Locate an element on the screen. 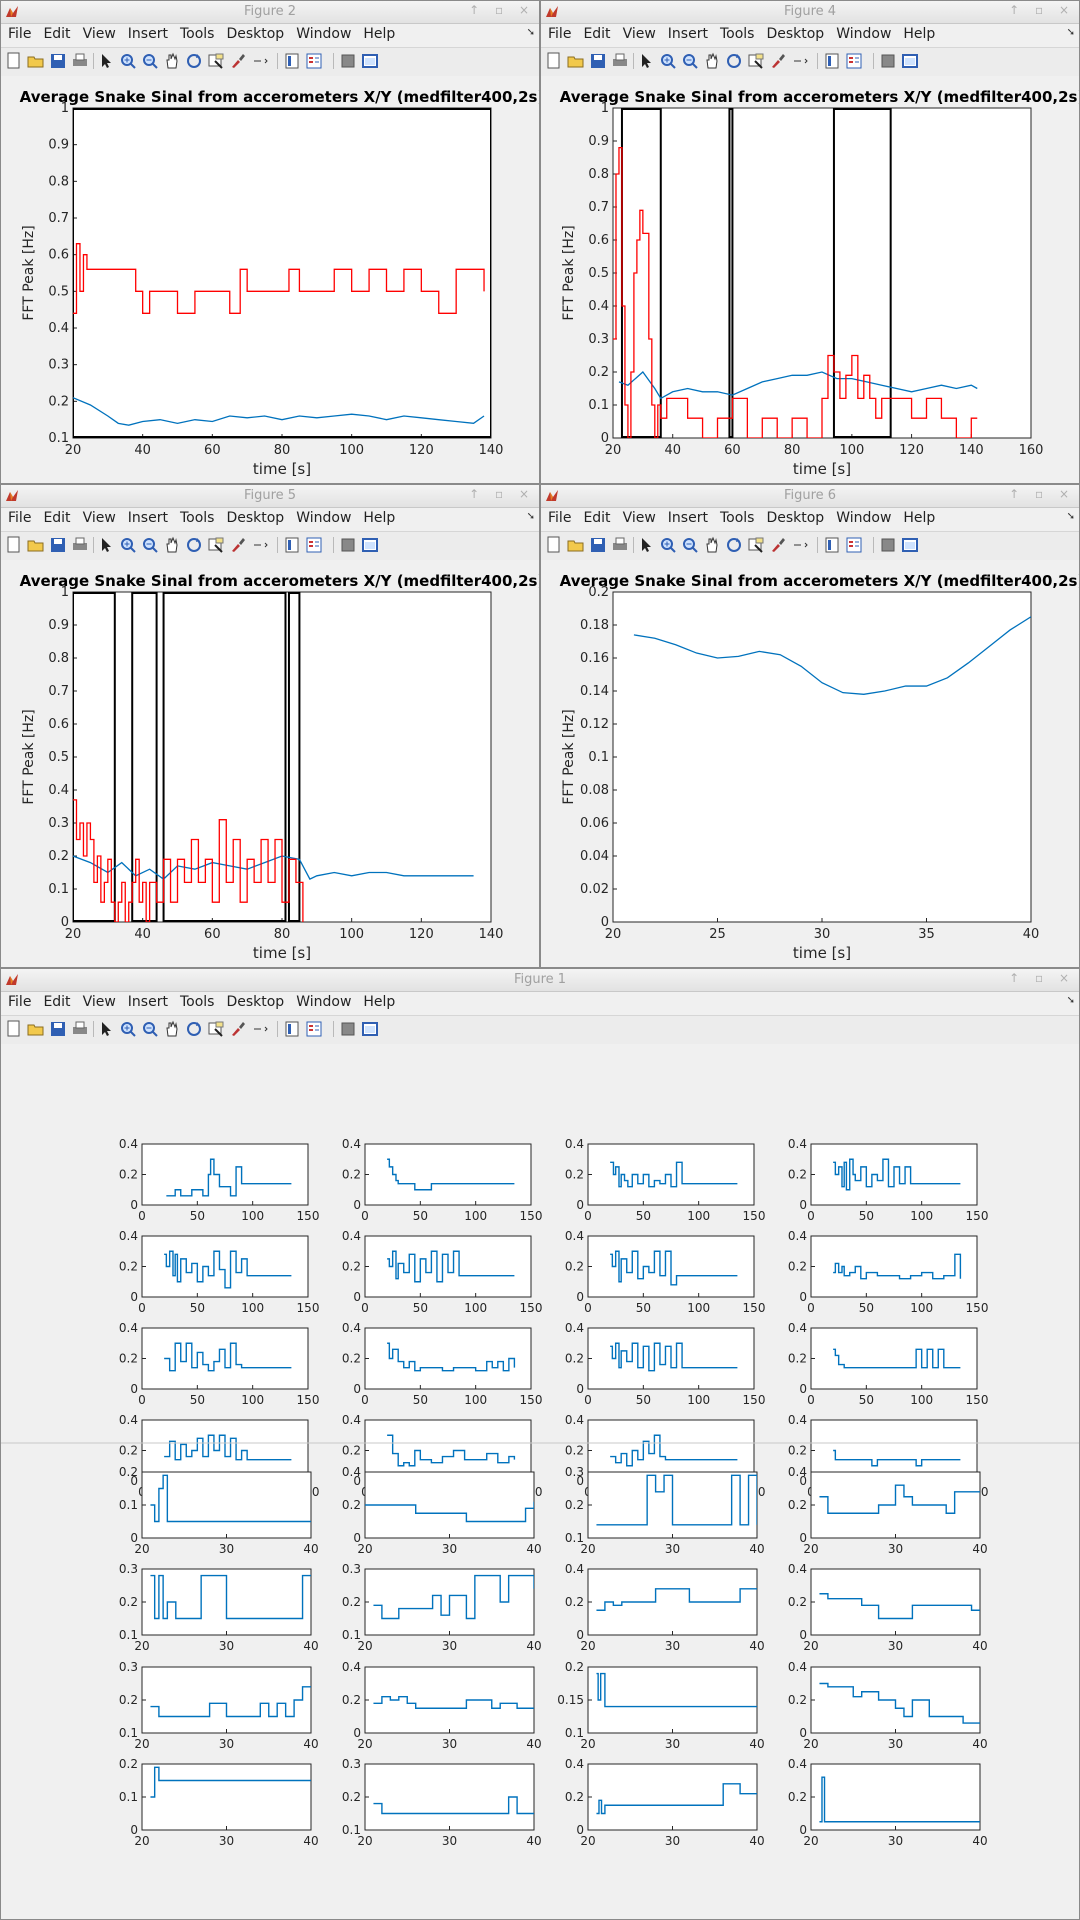  figure-2-titlebar: Figure 2 ↑ ▫ × is located at coordinates (270, 12).